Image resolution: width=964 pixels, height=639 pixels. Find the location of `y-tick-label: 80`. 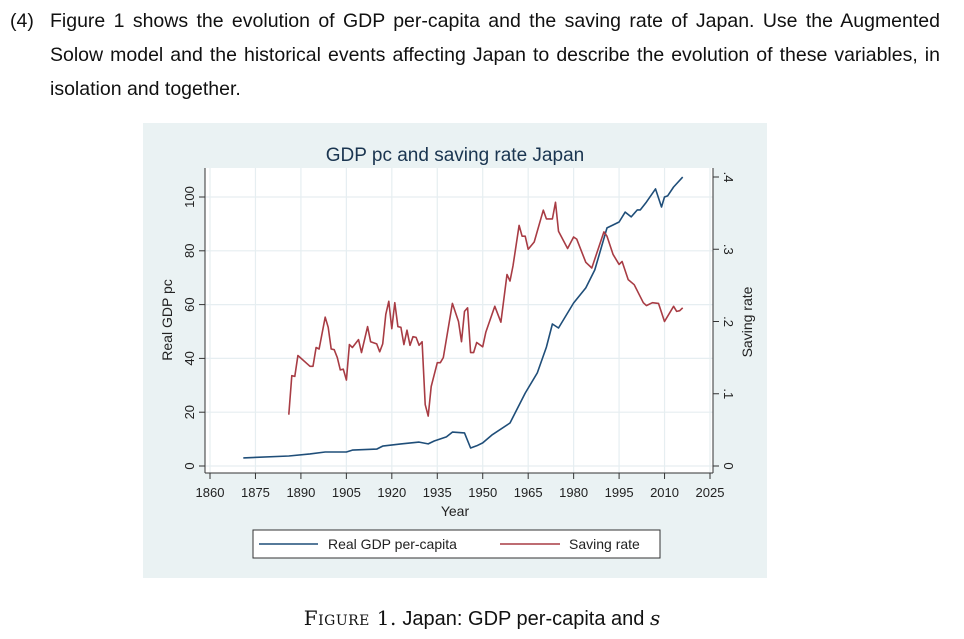

y-tick-label: 80 is located at coordinates (189, 251).